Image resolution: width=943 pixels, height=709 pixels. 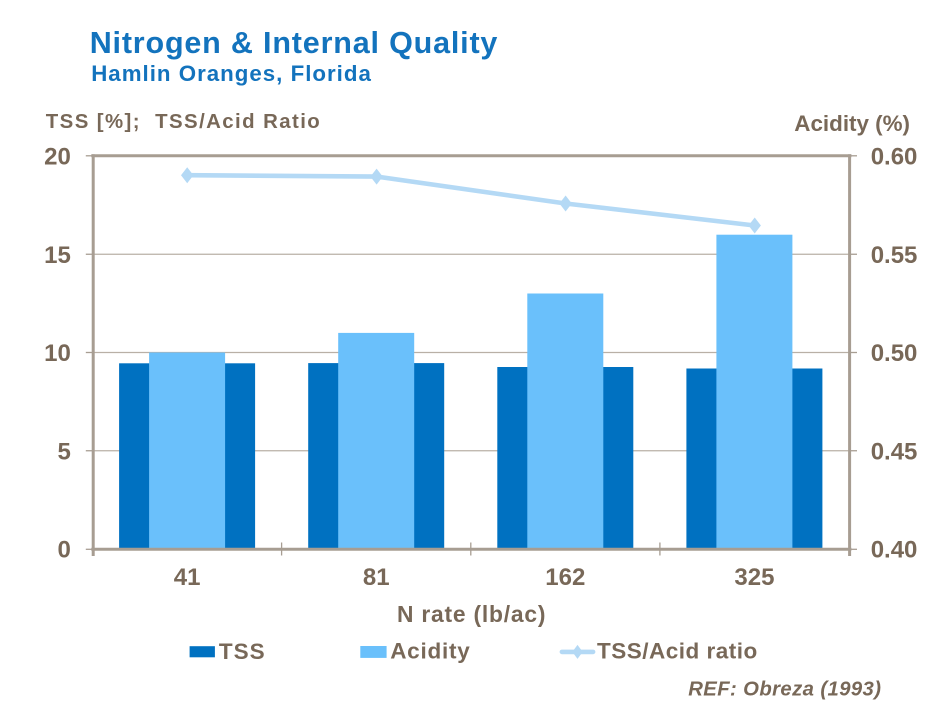 I want to click on svg-text: 0.45, so click(x=894, y=451).